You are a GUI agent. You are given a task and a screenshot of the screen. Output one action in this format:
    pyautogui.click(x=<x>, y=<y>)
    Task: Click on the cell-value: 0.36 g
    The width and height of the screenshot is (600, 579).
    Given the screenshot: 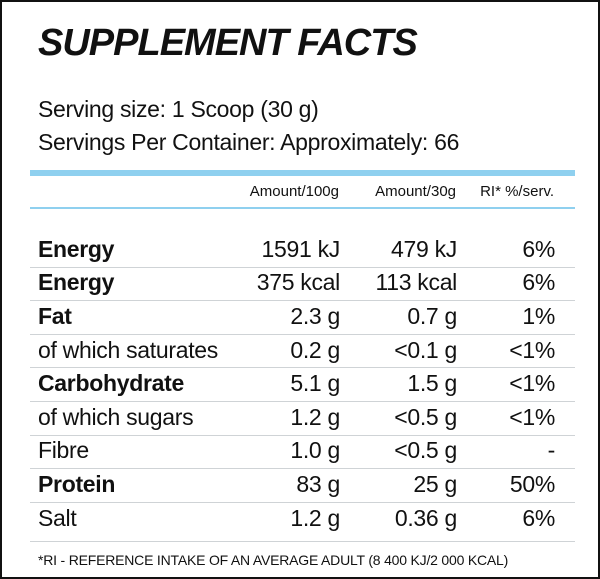 What is the action you would take?
    pyautogui.click(x=425, y=517)
    